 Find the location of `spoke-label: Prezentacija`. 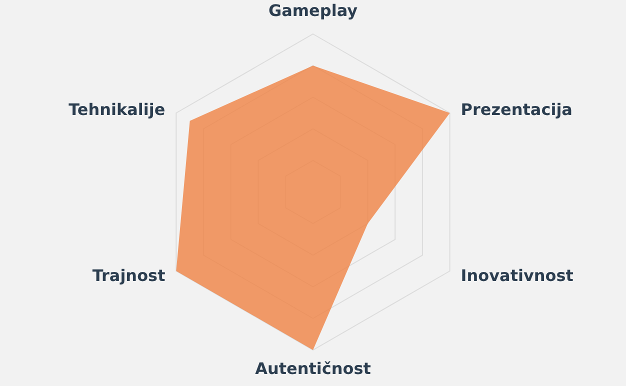

spoke-label: Prezentacija is located at coordinates (516, 109).